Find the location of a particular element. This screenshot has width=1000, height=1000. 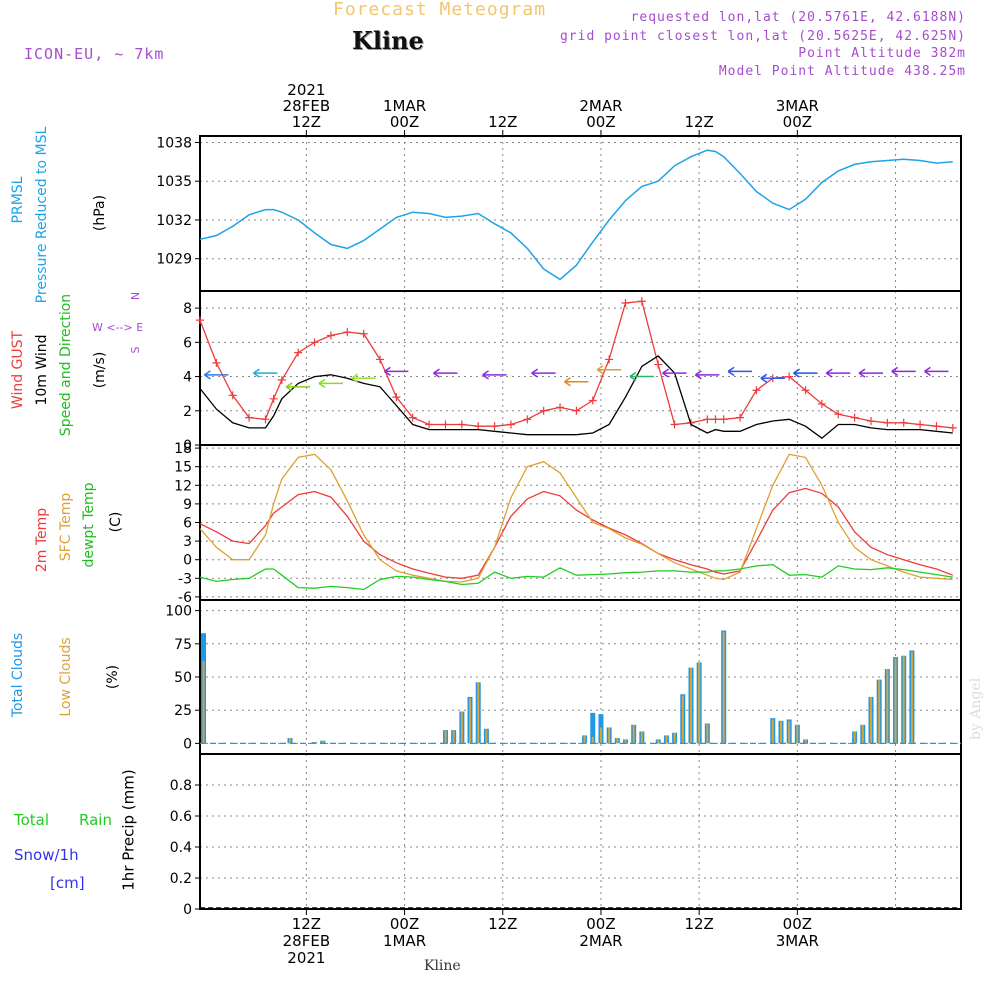

pressure-line is located at coordinates (576, 215).